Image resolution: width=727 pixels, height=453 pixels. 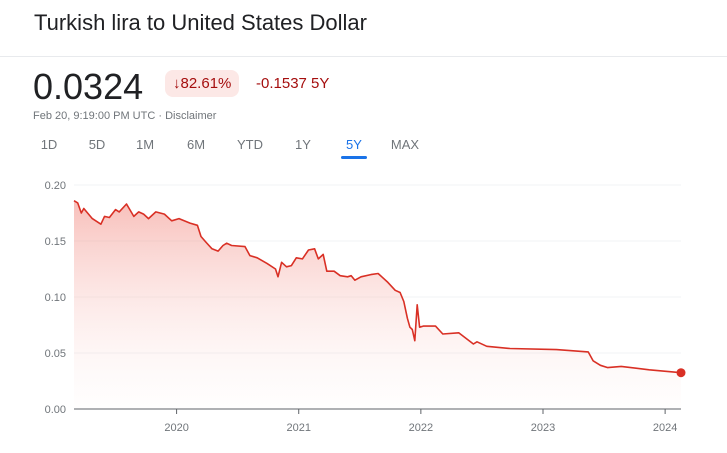 I want to click on x-tick-label: 2023, so click(x=543, y=428).